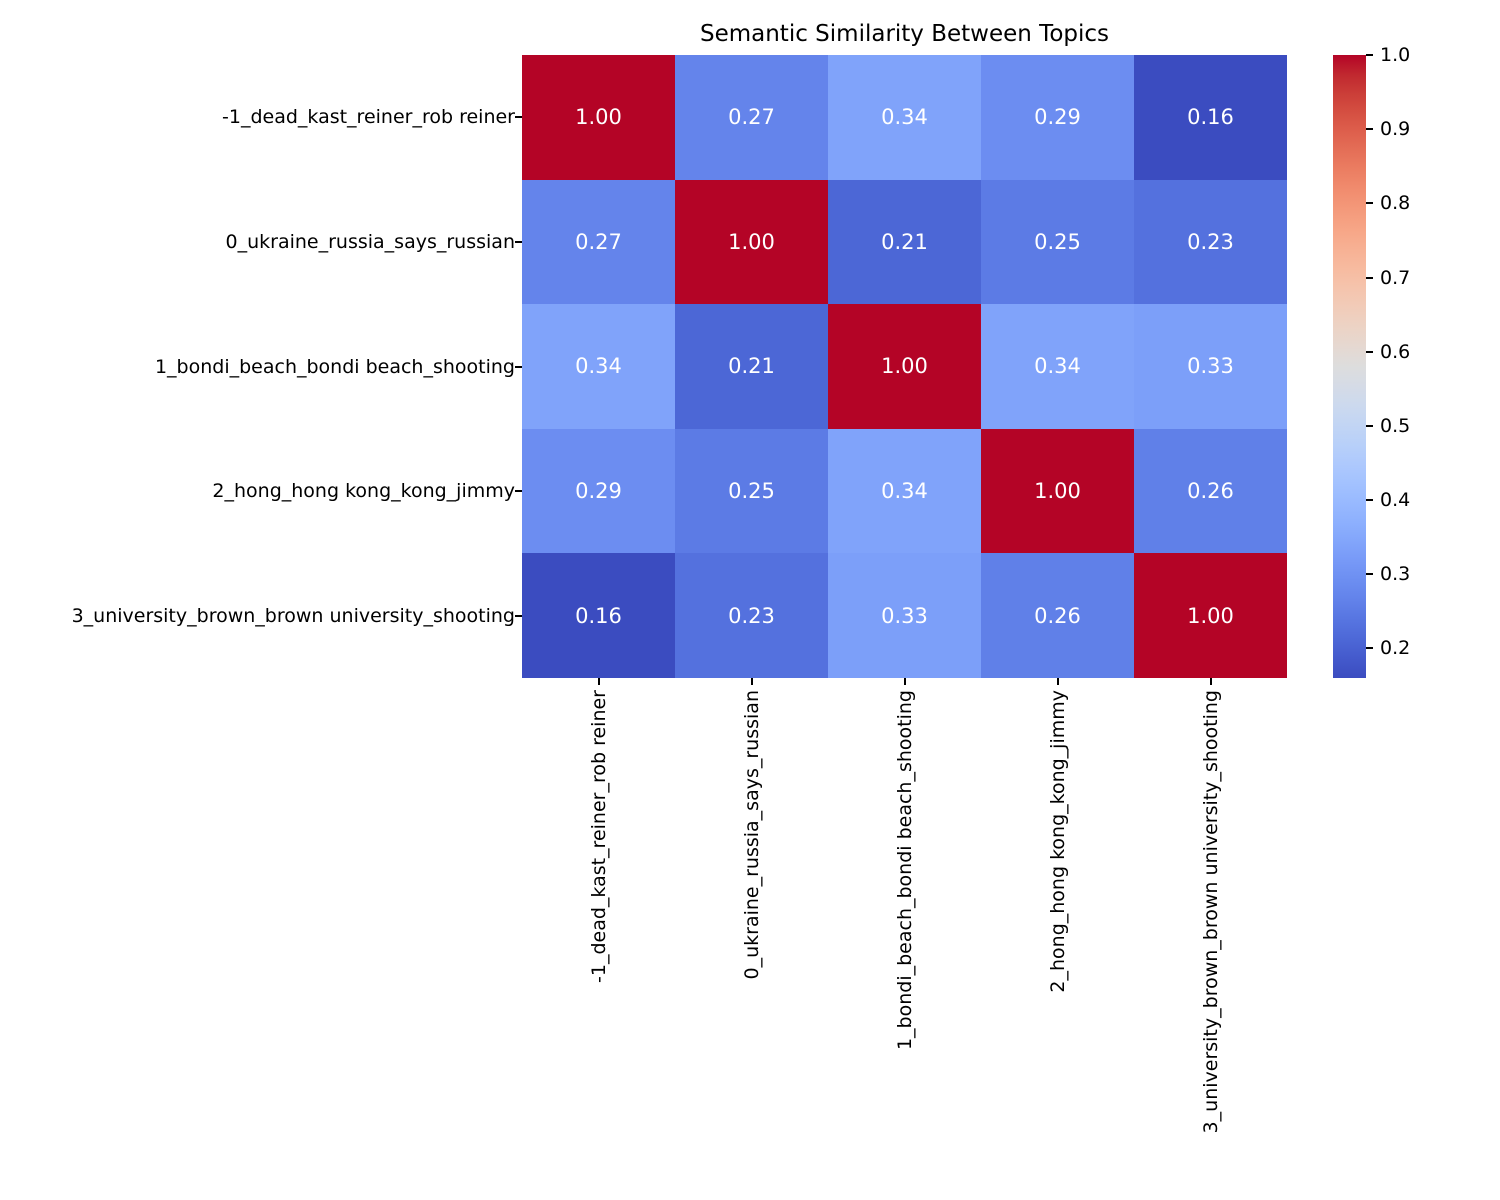  What do you see at coordinates (1395, 277) in the screenshot?
I see `colorbar-tick-label: 0.7` at bounding box center [1395, 277].